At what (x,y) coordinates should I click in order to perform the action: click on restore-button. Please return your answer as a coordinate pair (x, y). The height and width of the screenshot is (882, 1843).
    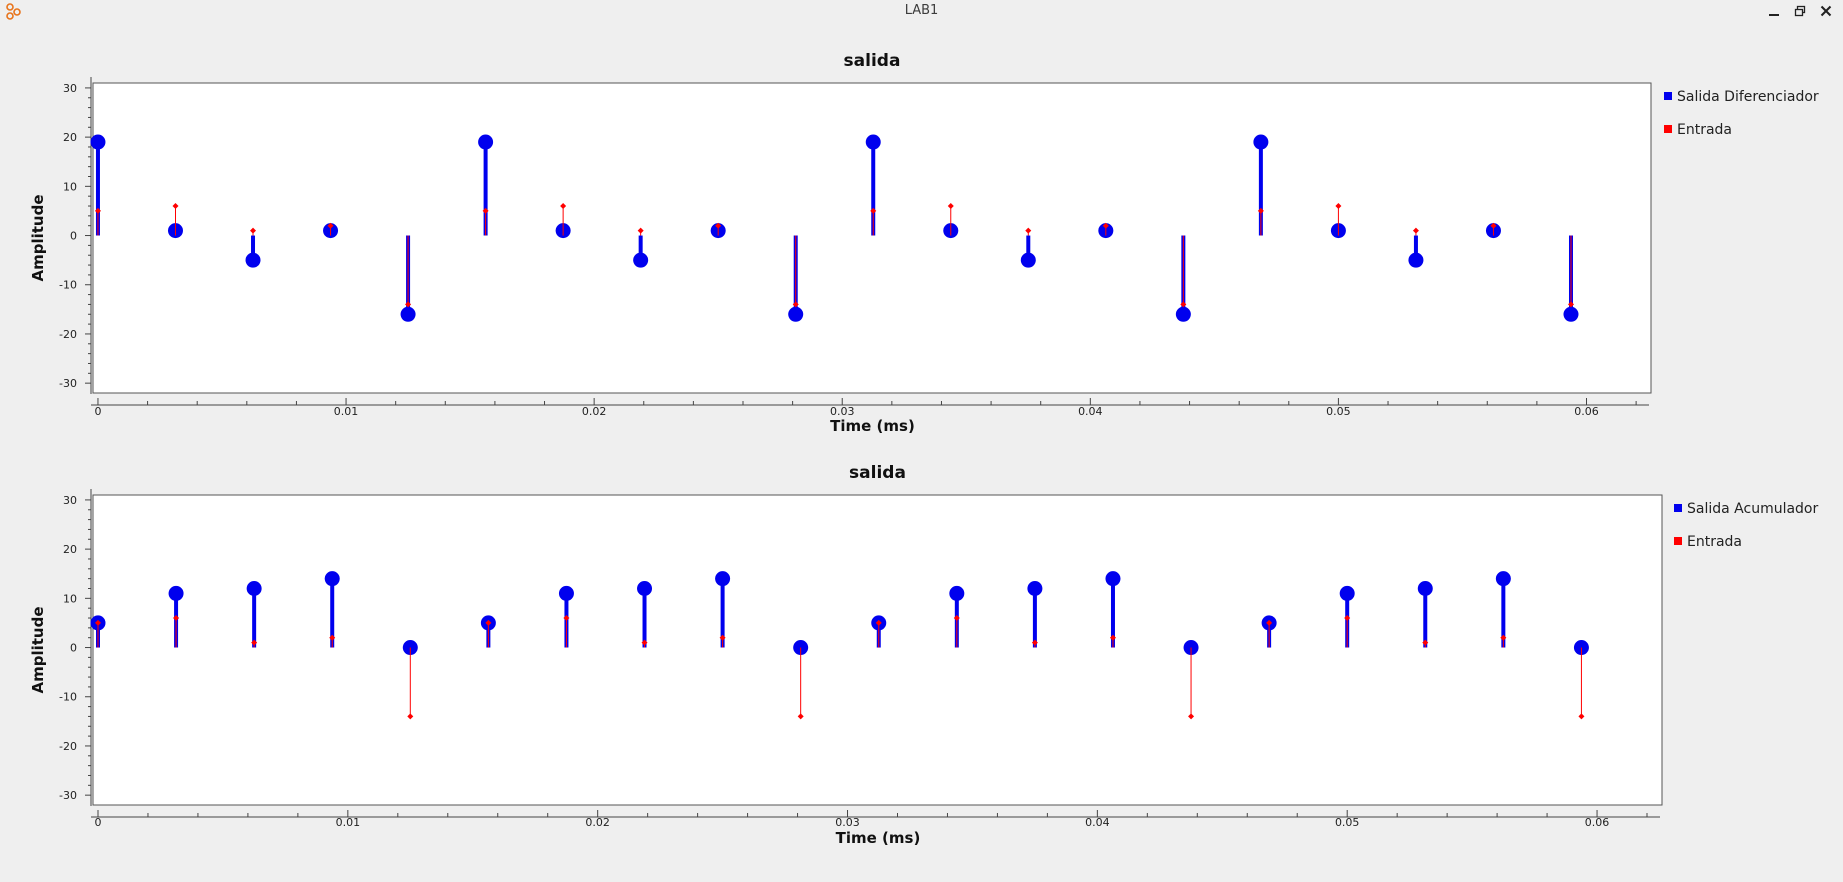
    Looking at the image, I should click on (1800, 11).